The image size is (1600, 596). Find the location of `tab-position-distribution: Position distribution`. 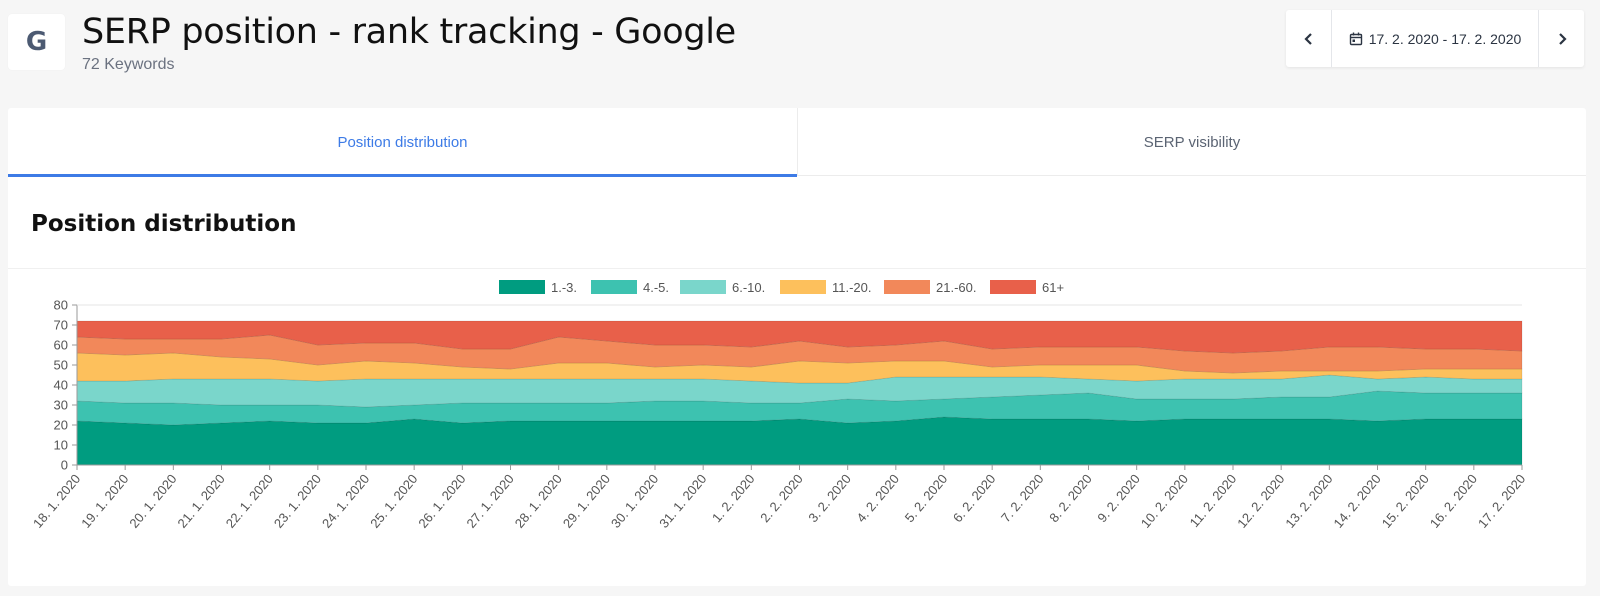

tab-position-distribution: Position distribution is located at coordinates (402, 142).